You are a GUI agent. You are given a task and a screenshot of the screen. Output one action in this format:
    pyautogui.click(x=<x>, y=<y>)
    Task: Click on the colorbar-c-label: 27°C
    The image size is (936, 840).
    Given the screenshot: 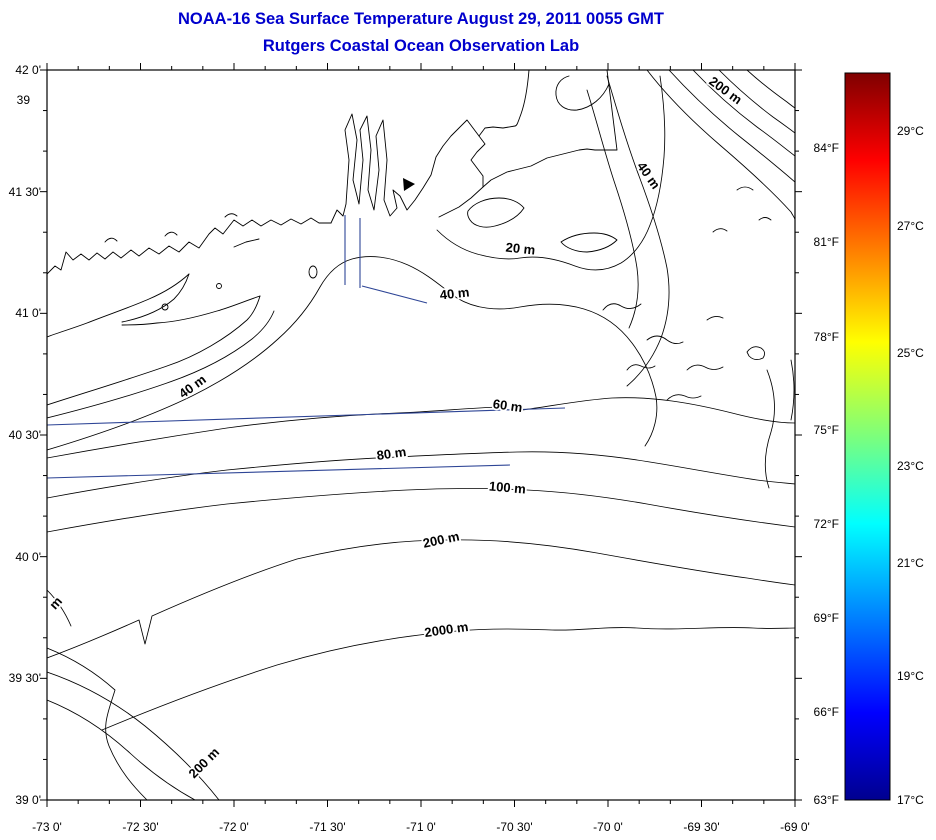 What is the action you would take?
    pyautogui.click(x=910, y=226)
    